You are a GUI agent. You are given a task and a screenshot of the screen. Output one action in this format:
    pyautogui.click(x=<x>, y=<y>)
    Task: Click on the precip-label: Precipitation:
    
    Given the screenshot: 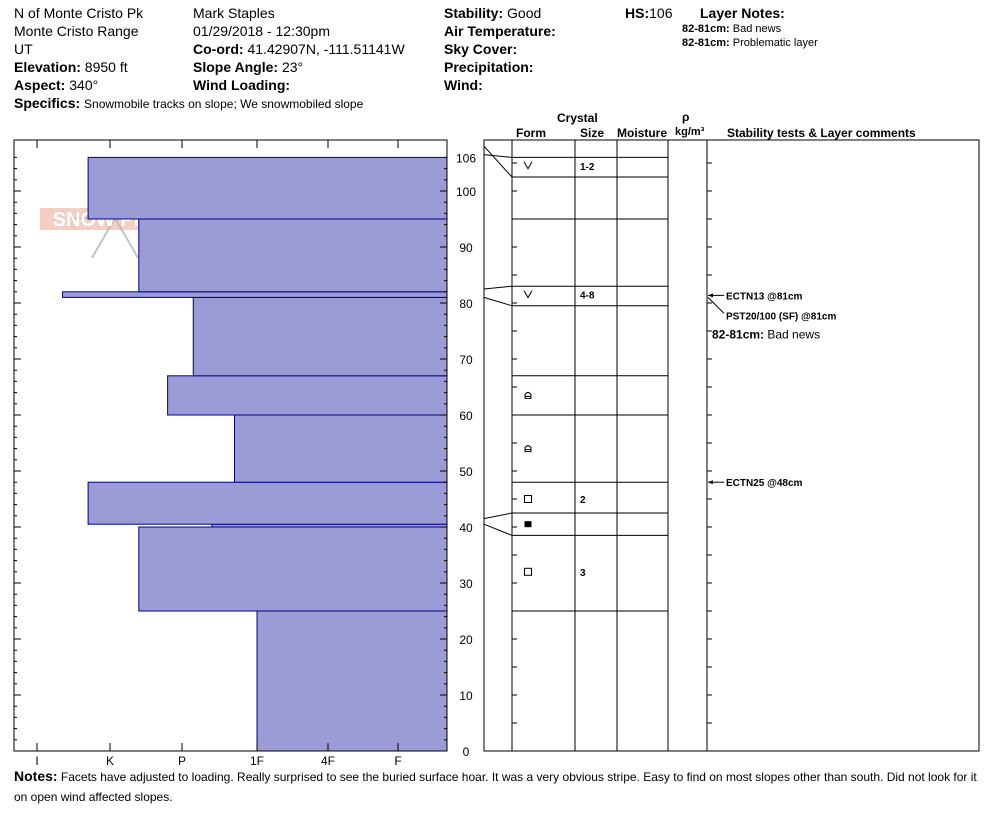 What is the action you would take?
    pyautogui.click(x=489, y=67)
    